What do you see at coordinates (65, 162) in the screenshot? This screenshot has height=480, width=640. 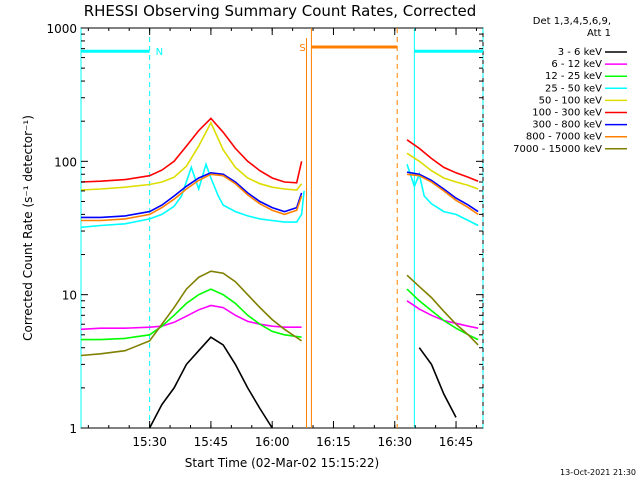 I see `y-tick-label: 100` at bounding box center [65, 162].